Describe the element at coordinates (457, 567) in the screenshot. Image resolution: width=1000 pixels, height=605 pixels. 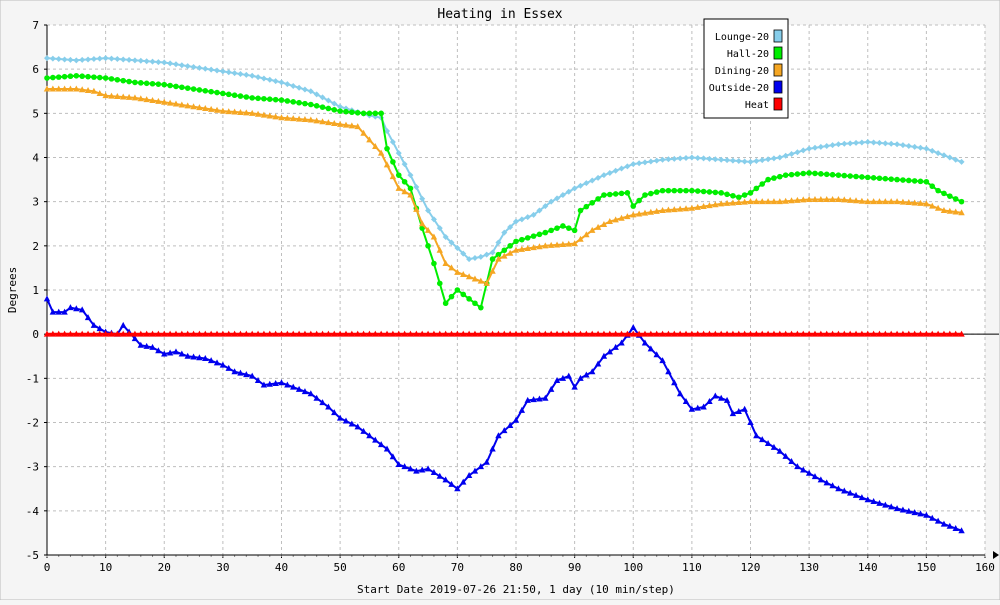
I see `x-tick-label: 70` at that location.